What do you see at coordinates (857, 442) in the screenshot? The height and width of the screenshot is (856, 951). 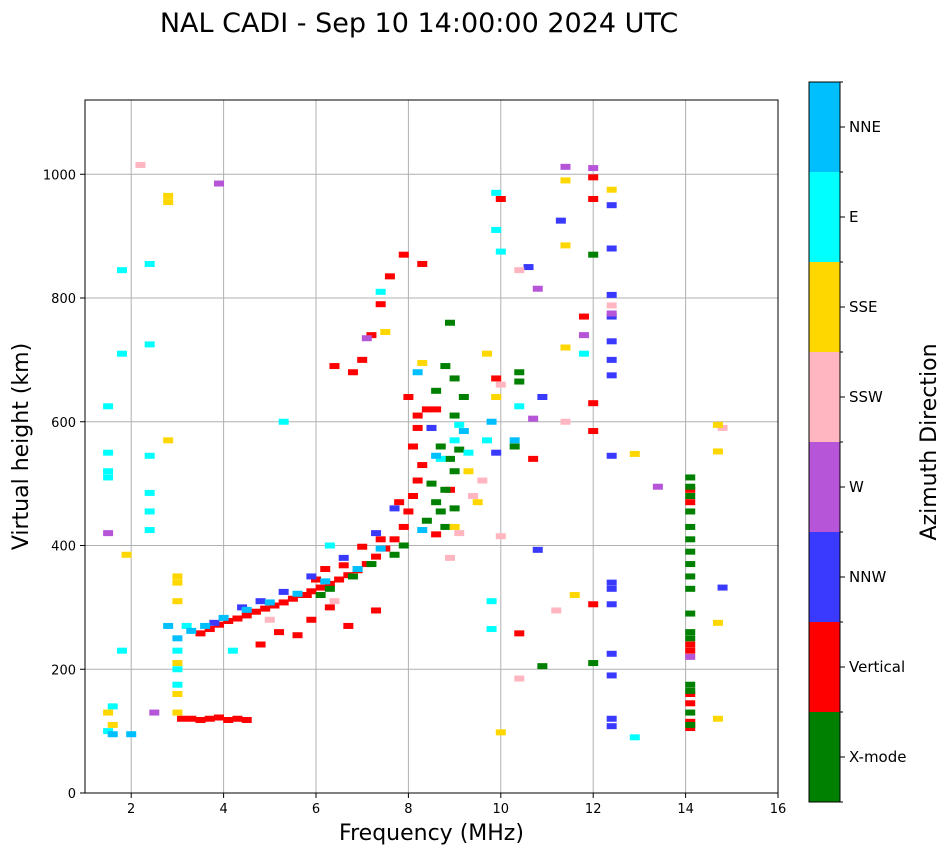 I see `colorbar: X-mode Vertical NNW W SSW SSE E NNE` at bounding box center [857, 442].